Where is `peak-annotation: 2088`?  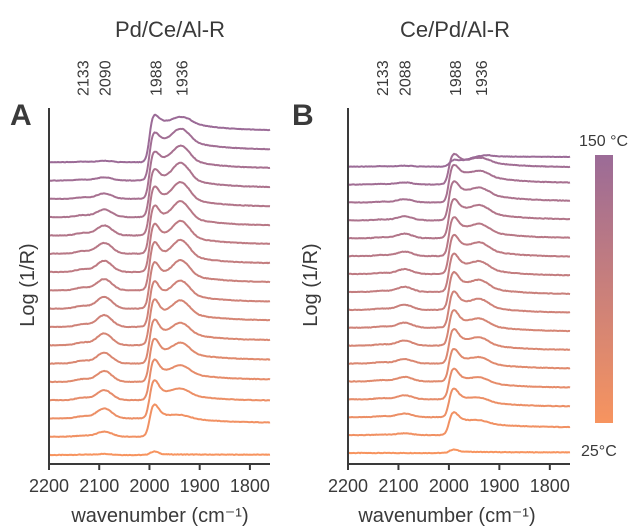 peak-annotation: 2088 is located at coordinates (406, 78).